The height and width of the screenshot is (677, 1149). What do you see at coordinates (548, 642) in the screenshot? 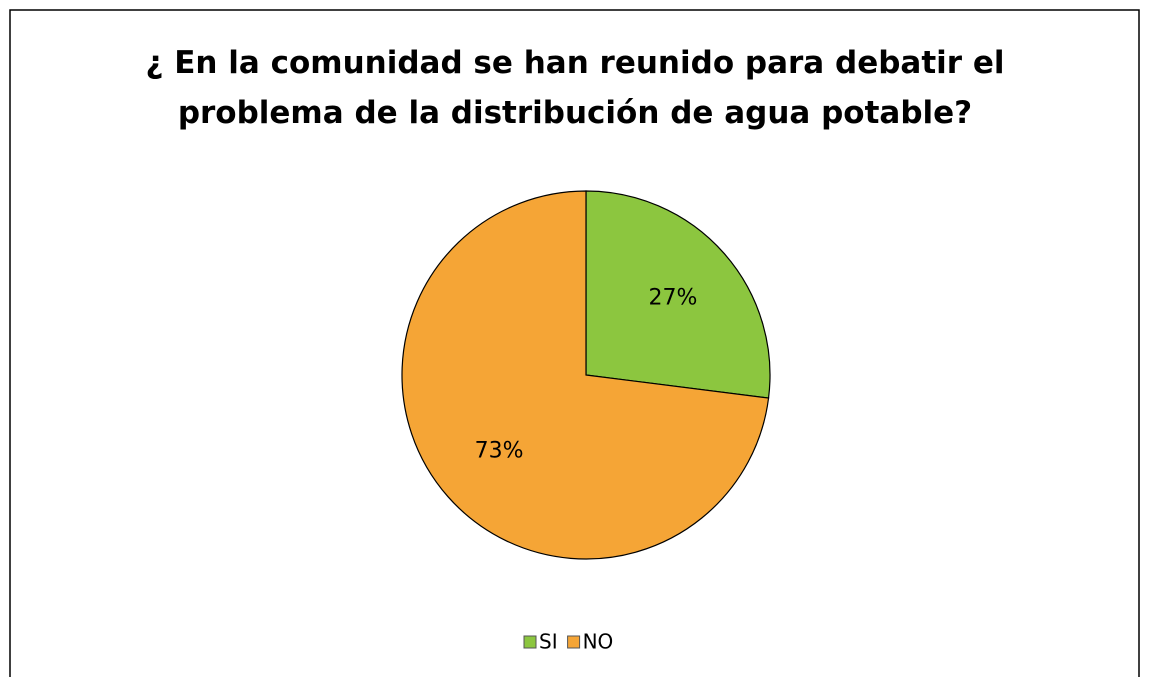
I see `legend-label: SI` at bounding box center [548, 642].